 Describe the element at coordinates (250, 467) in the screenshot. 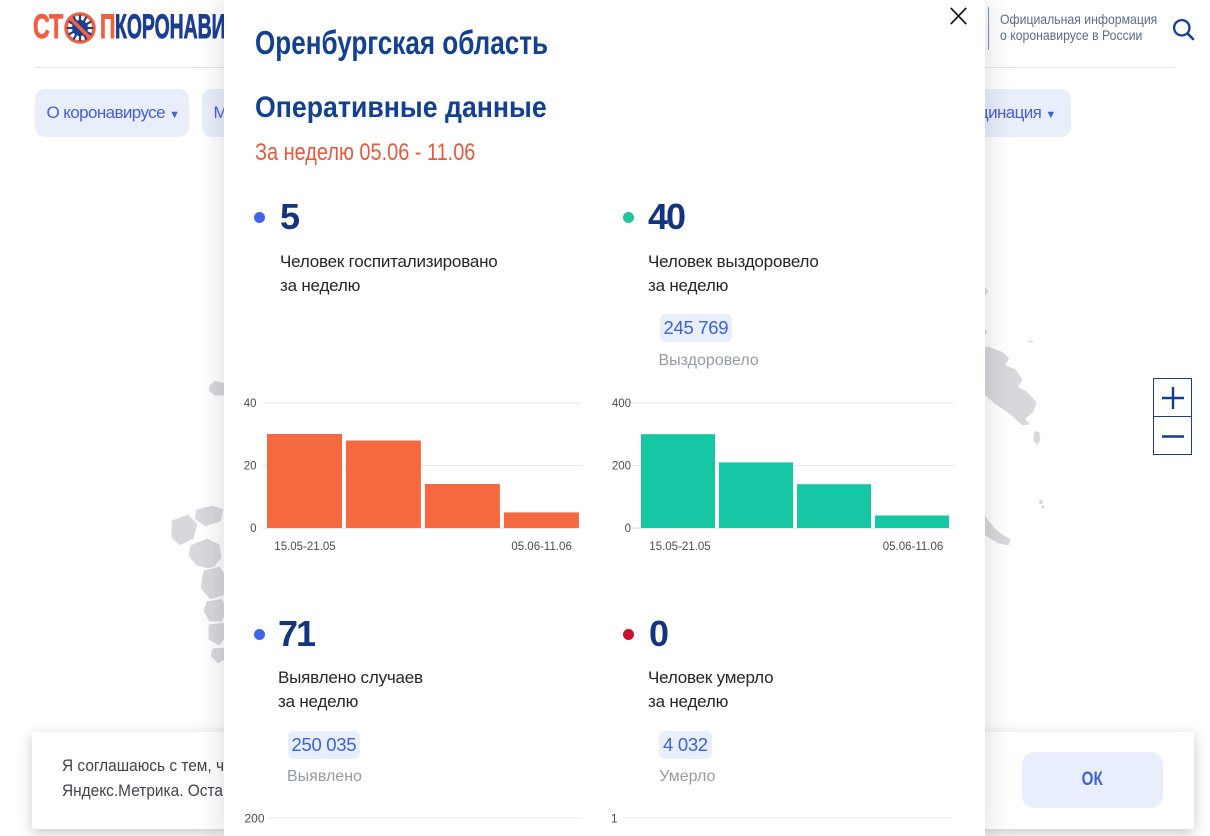

I see `svg-text: 20` at that location.